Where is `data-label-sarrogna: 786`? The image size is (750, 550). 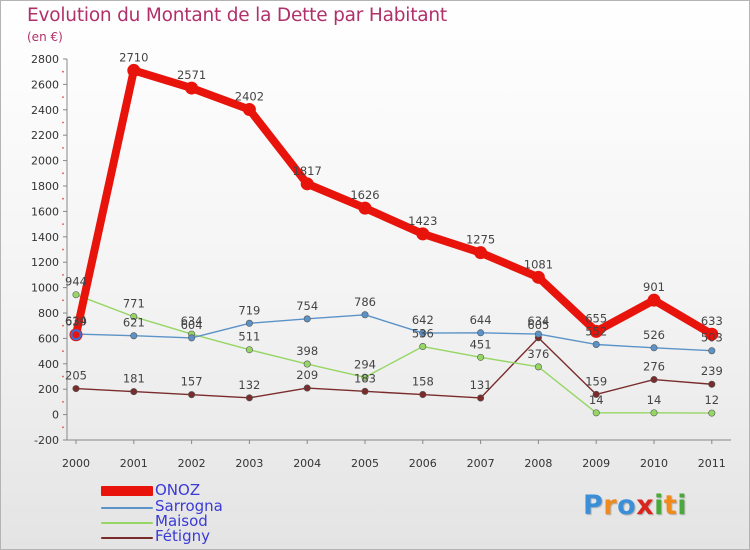
data-label-sarrogna: 786 is located at coordinates (365, 302).